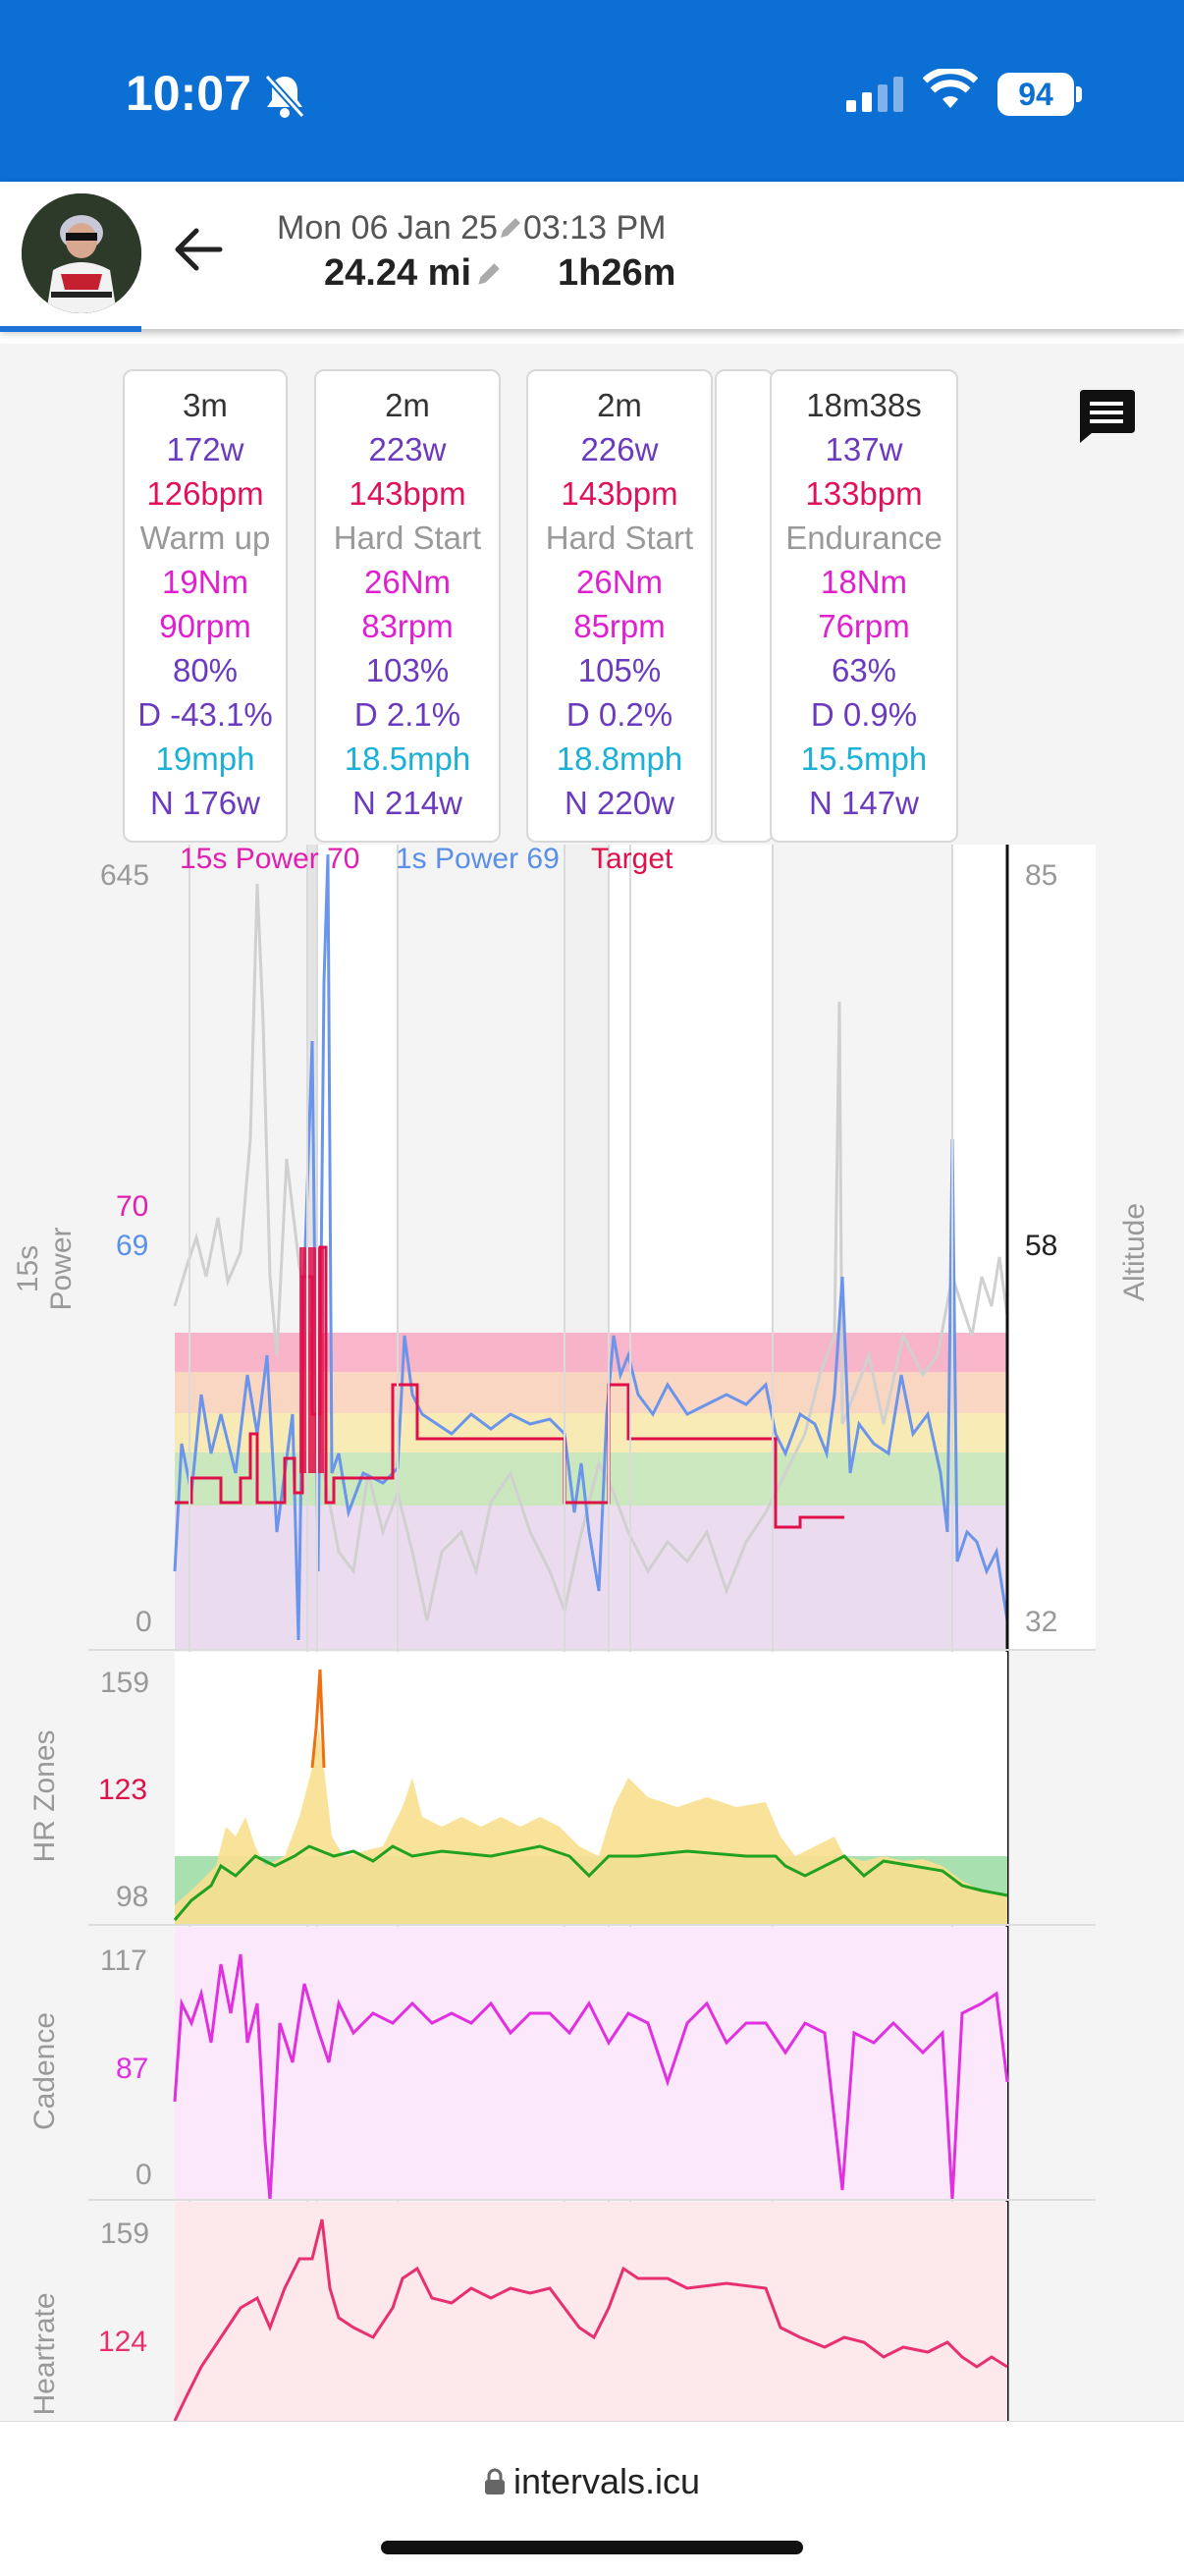 This screenshot has height=2576, width=1184. Describe the element at coordinates (617, 273) in the screenshot. I see `activity-duration: 1h26m` at that location.